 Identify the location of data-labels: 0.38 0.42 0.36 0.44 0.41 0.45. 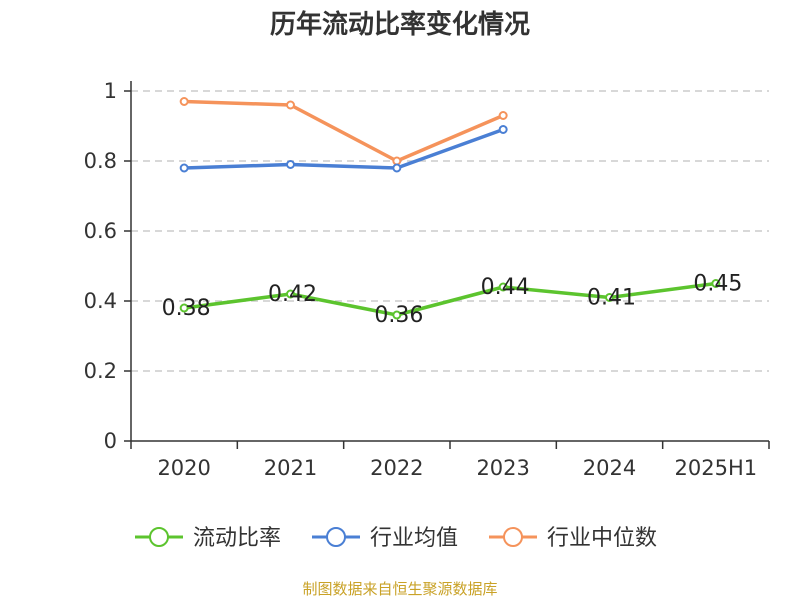
(452, 300).